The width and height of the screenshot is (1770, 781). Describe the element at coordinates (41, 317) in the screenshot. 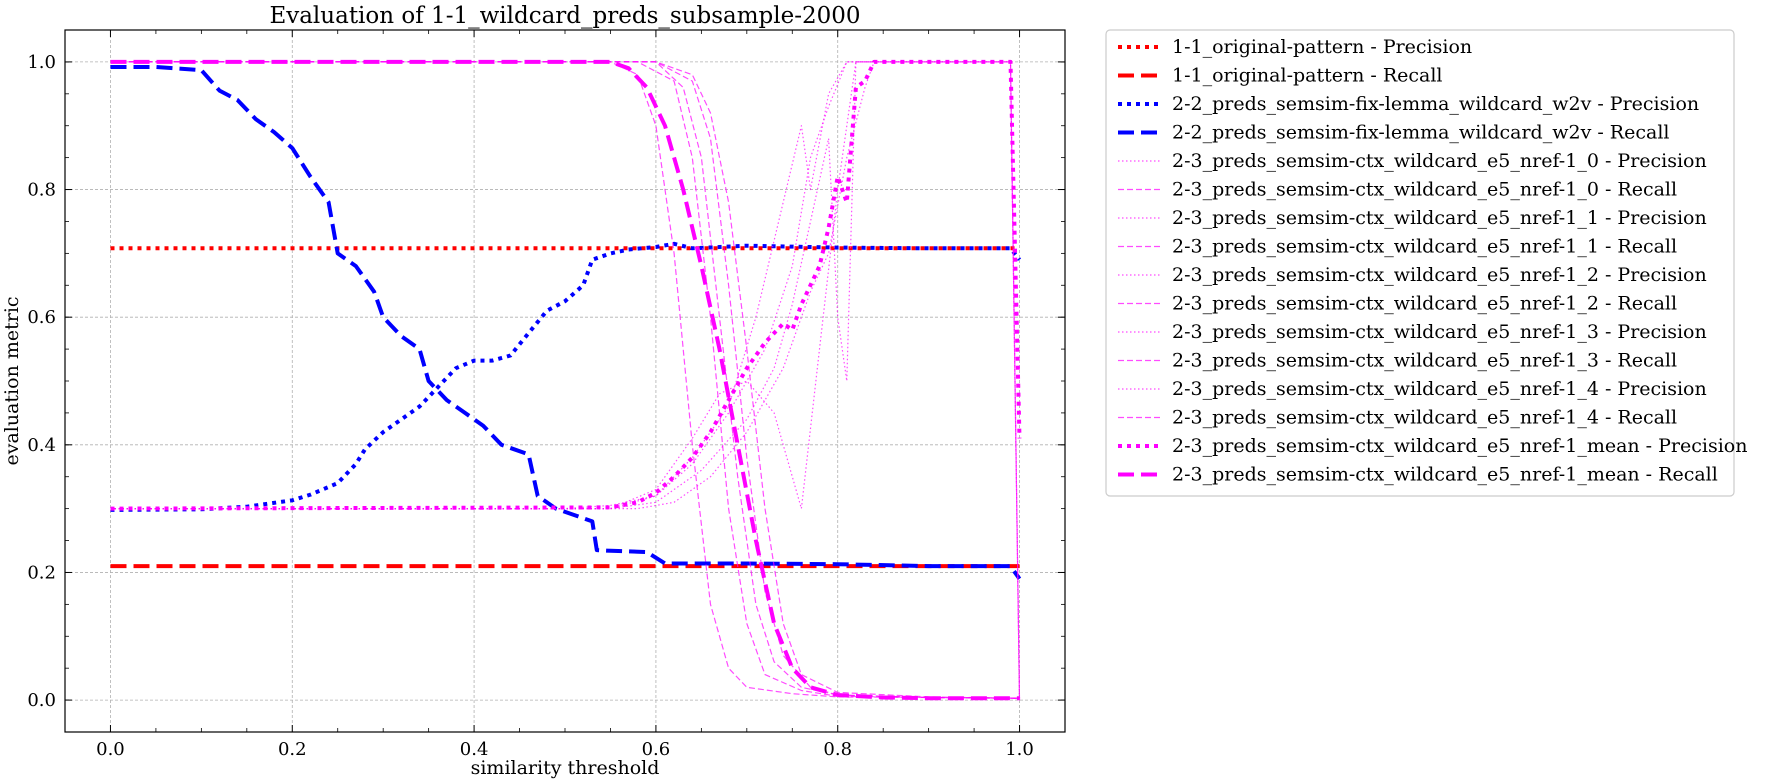

I see `y-tick-label: 0.6` at that location.